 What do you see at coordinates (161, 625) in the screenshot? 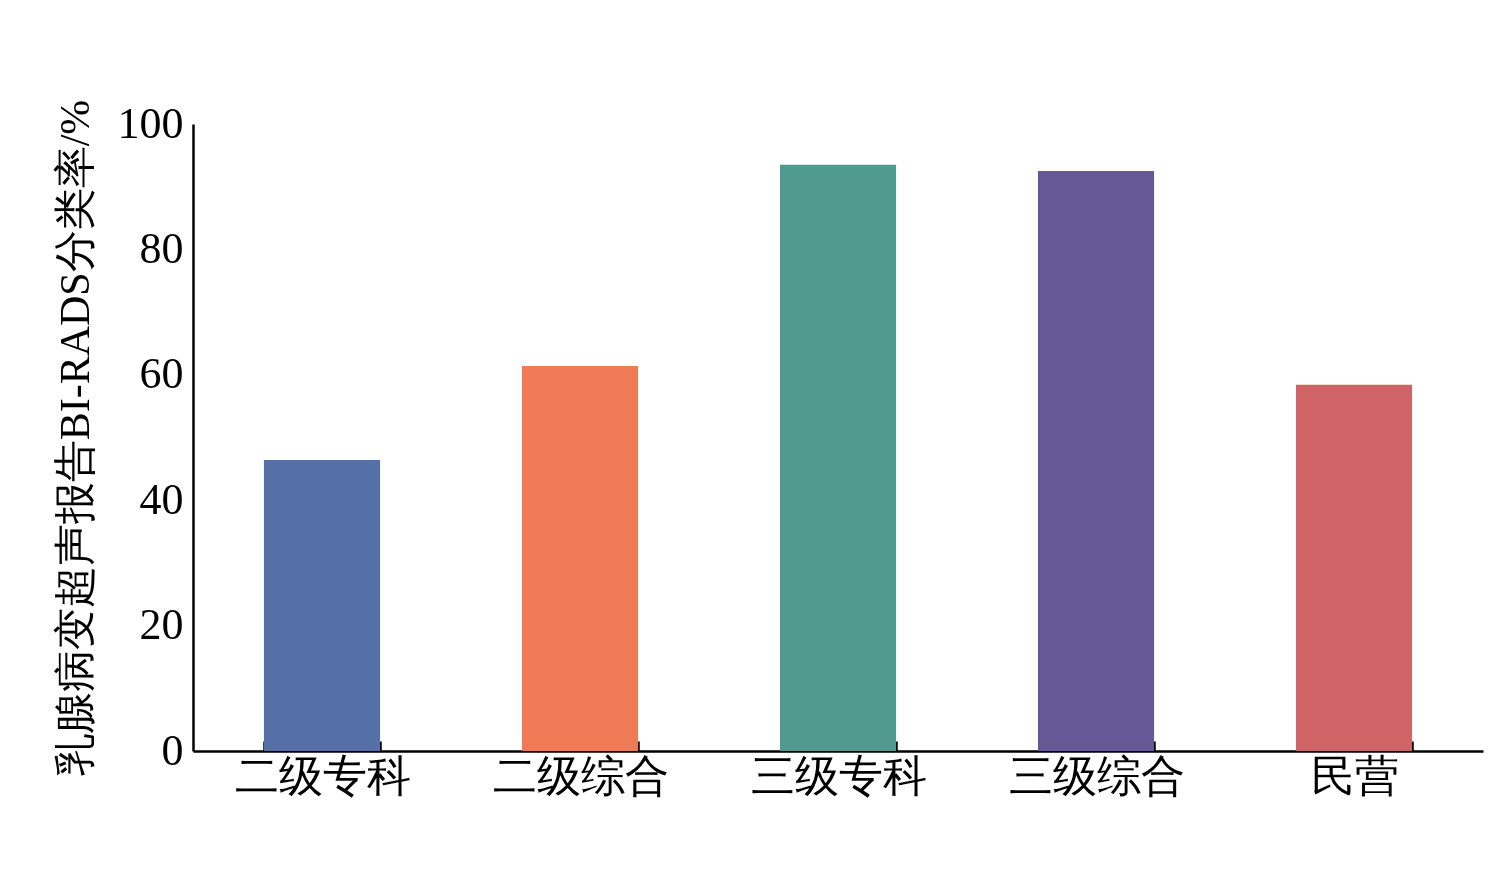
I see `y-tick-label: 20` at bounding box center [161, 625].